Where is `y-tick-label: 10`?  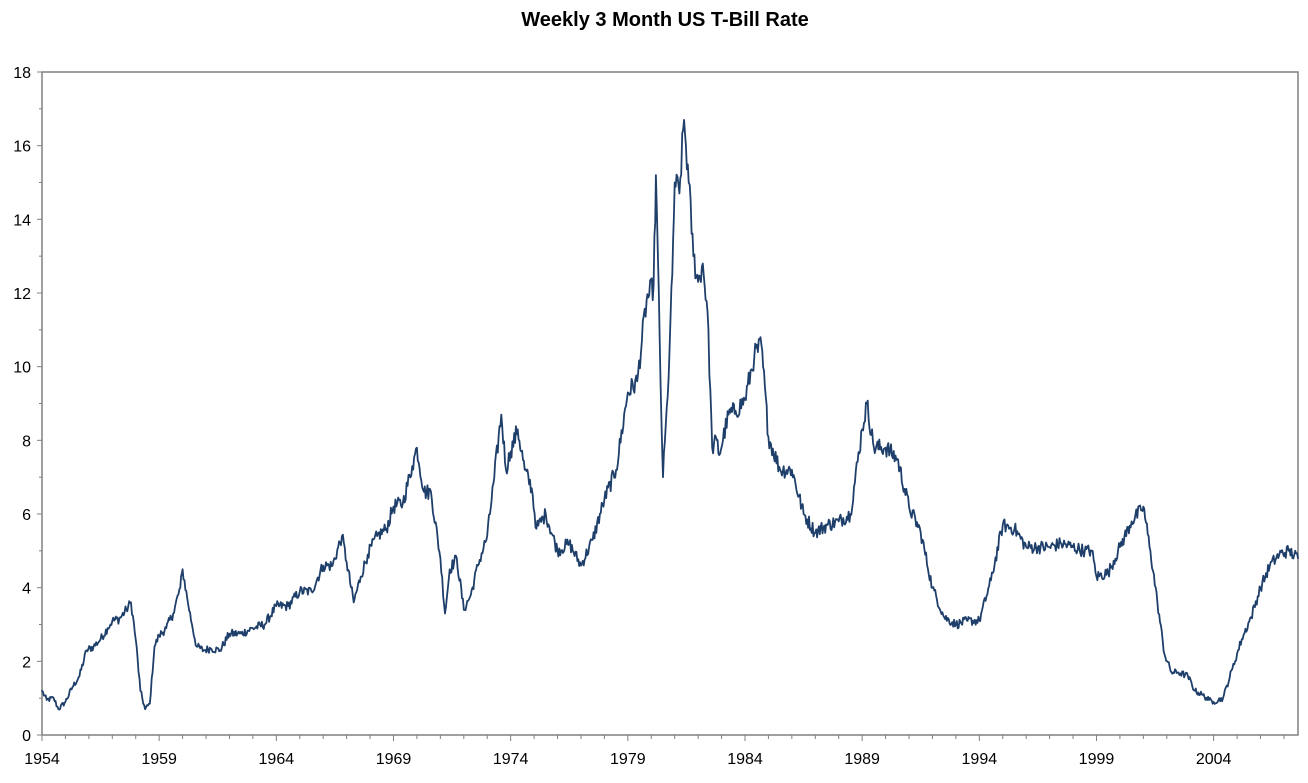 y-tick-label: 10 is located at coordinates (22, 368).